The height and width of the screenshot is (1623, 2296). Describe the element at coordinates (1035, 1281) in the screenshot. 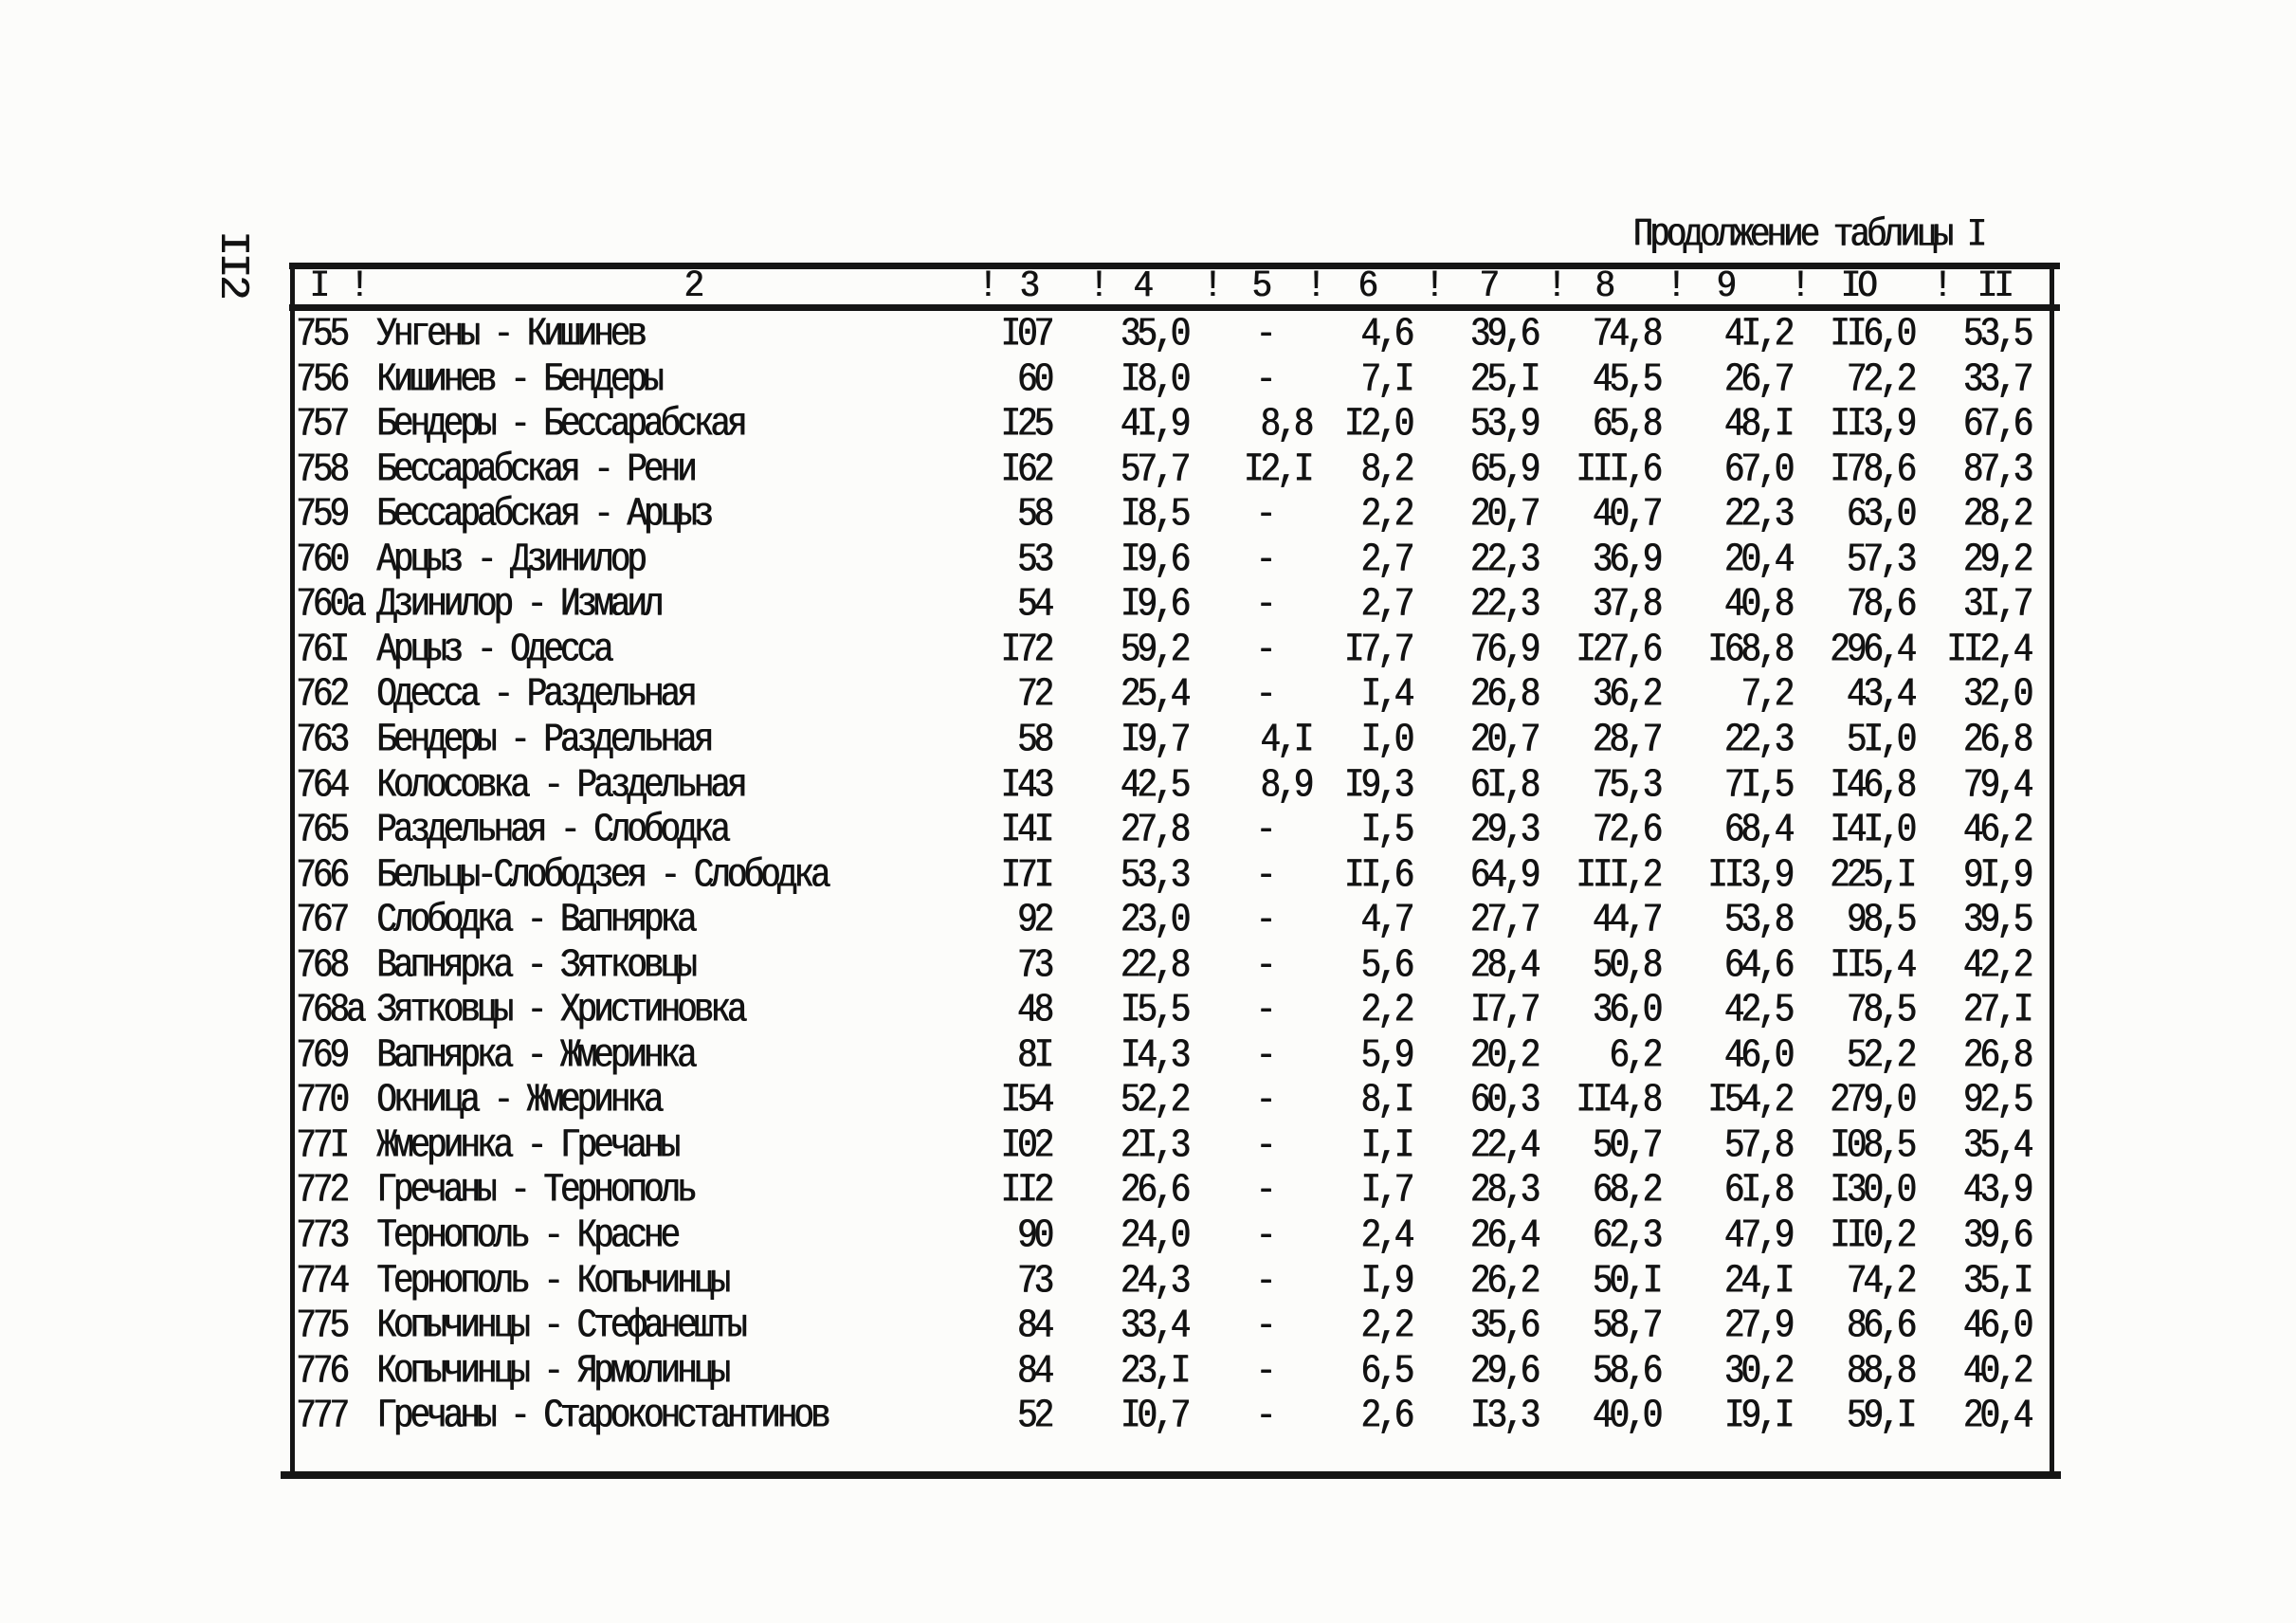

I see `col-3-value: 73` at that location.